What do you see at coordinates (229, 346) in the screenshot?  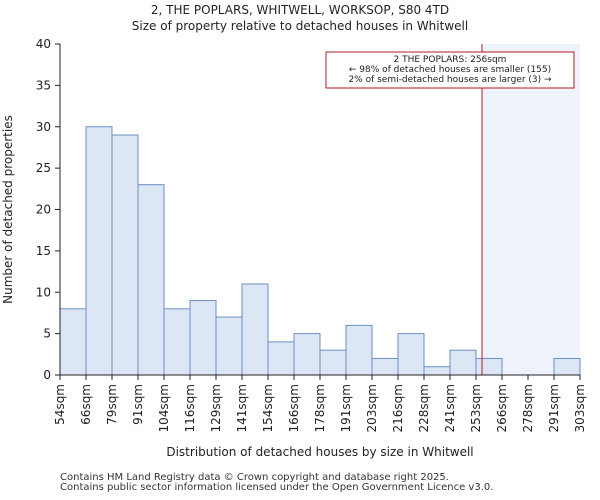 I see `bar-129sqm` at bounding box center [229, 346].